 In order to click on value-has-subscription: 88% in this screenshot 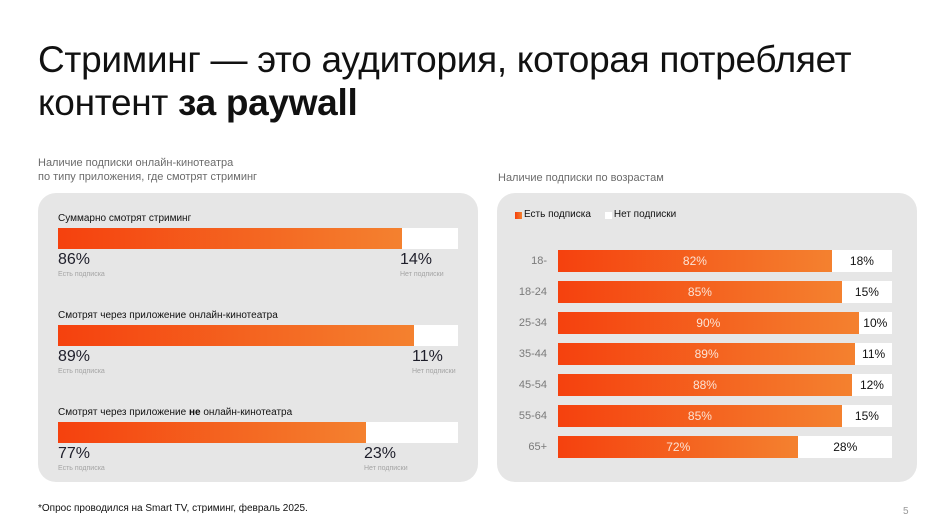, I will do `click(704, 385)`.